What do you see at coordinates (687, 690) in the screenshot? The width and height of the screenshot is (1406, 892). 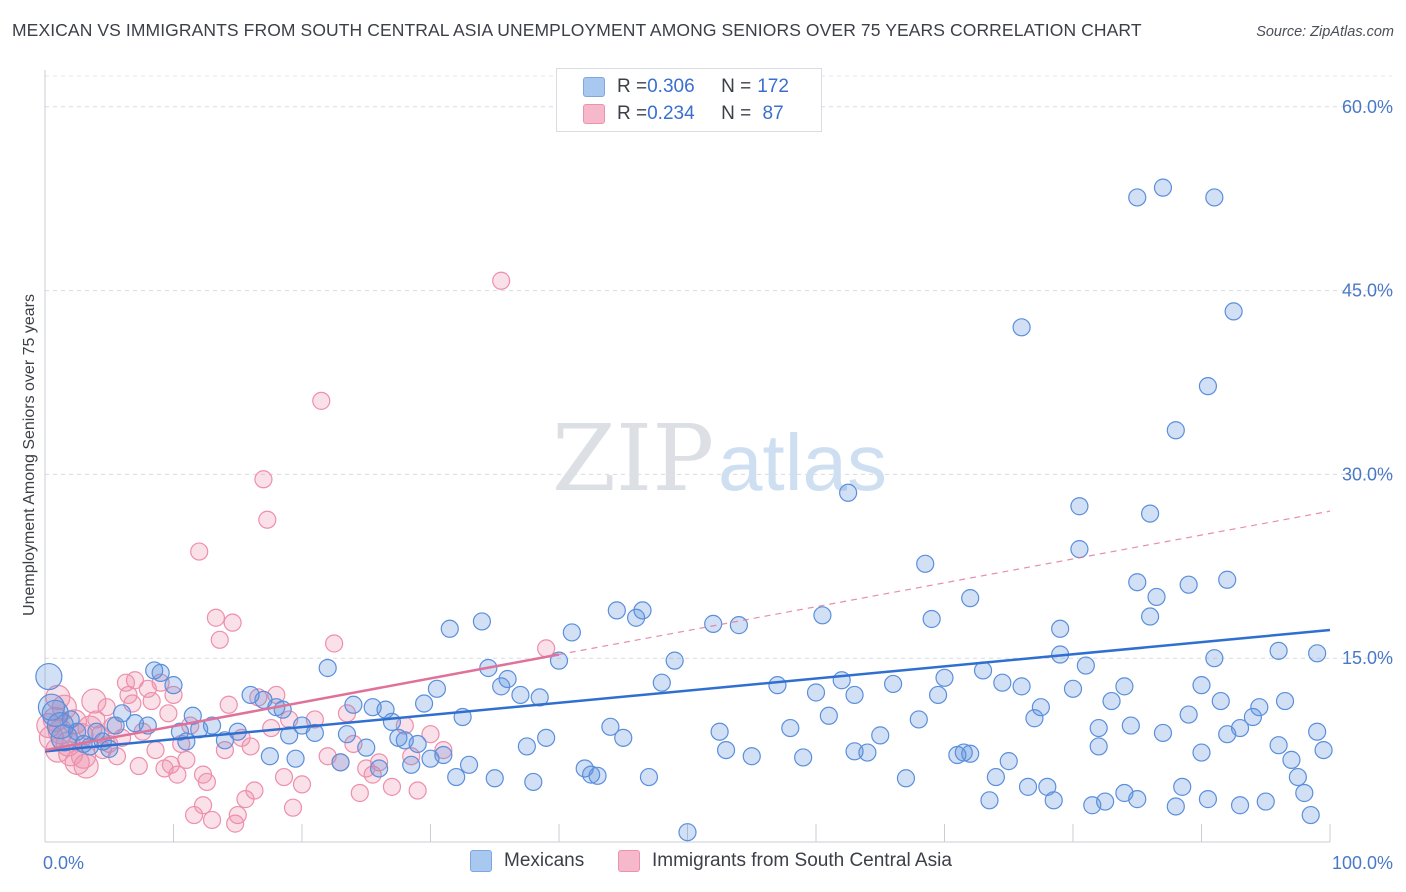 I see `mexicans-trend-line` at bounding box center [687, 690].